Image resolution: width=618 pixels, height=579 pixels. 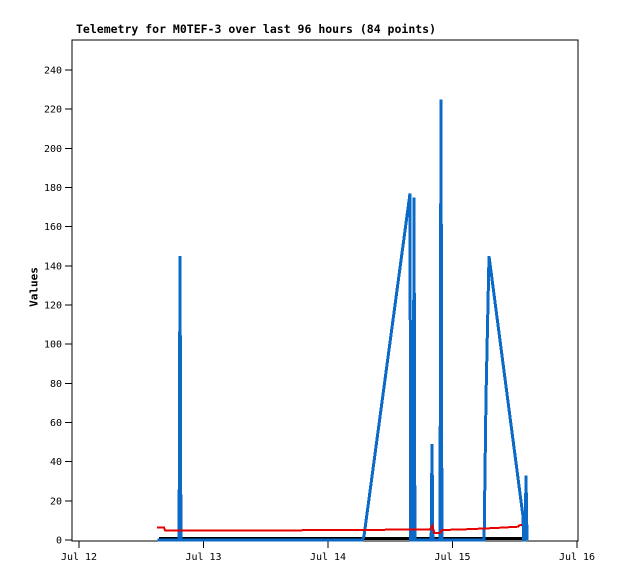 What do you see at coordinates (452, 557) in the screenshot?
I see `x-tick-label: Jul 15` at bounding box center [452, 557].